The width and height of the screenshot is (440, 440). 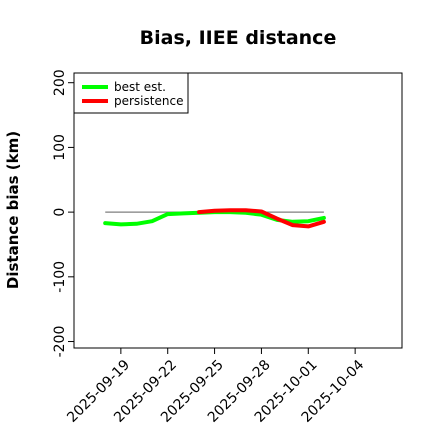 What do you see at coordinates (60, 342) in the screenshot?
I see `y-tick-label: -200` at bounding box center [60, 342].